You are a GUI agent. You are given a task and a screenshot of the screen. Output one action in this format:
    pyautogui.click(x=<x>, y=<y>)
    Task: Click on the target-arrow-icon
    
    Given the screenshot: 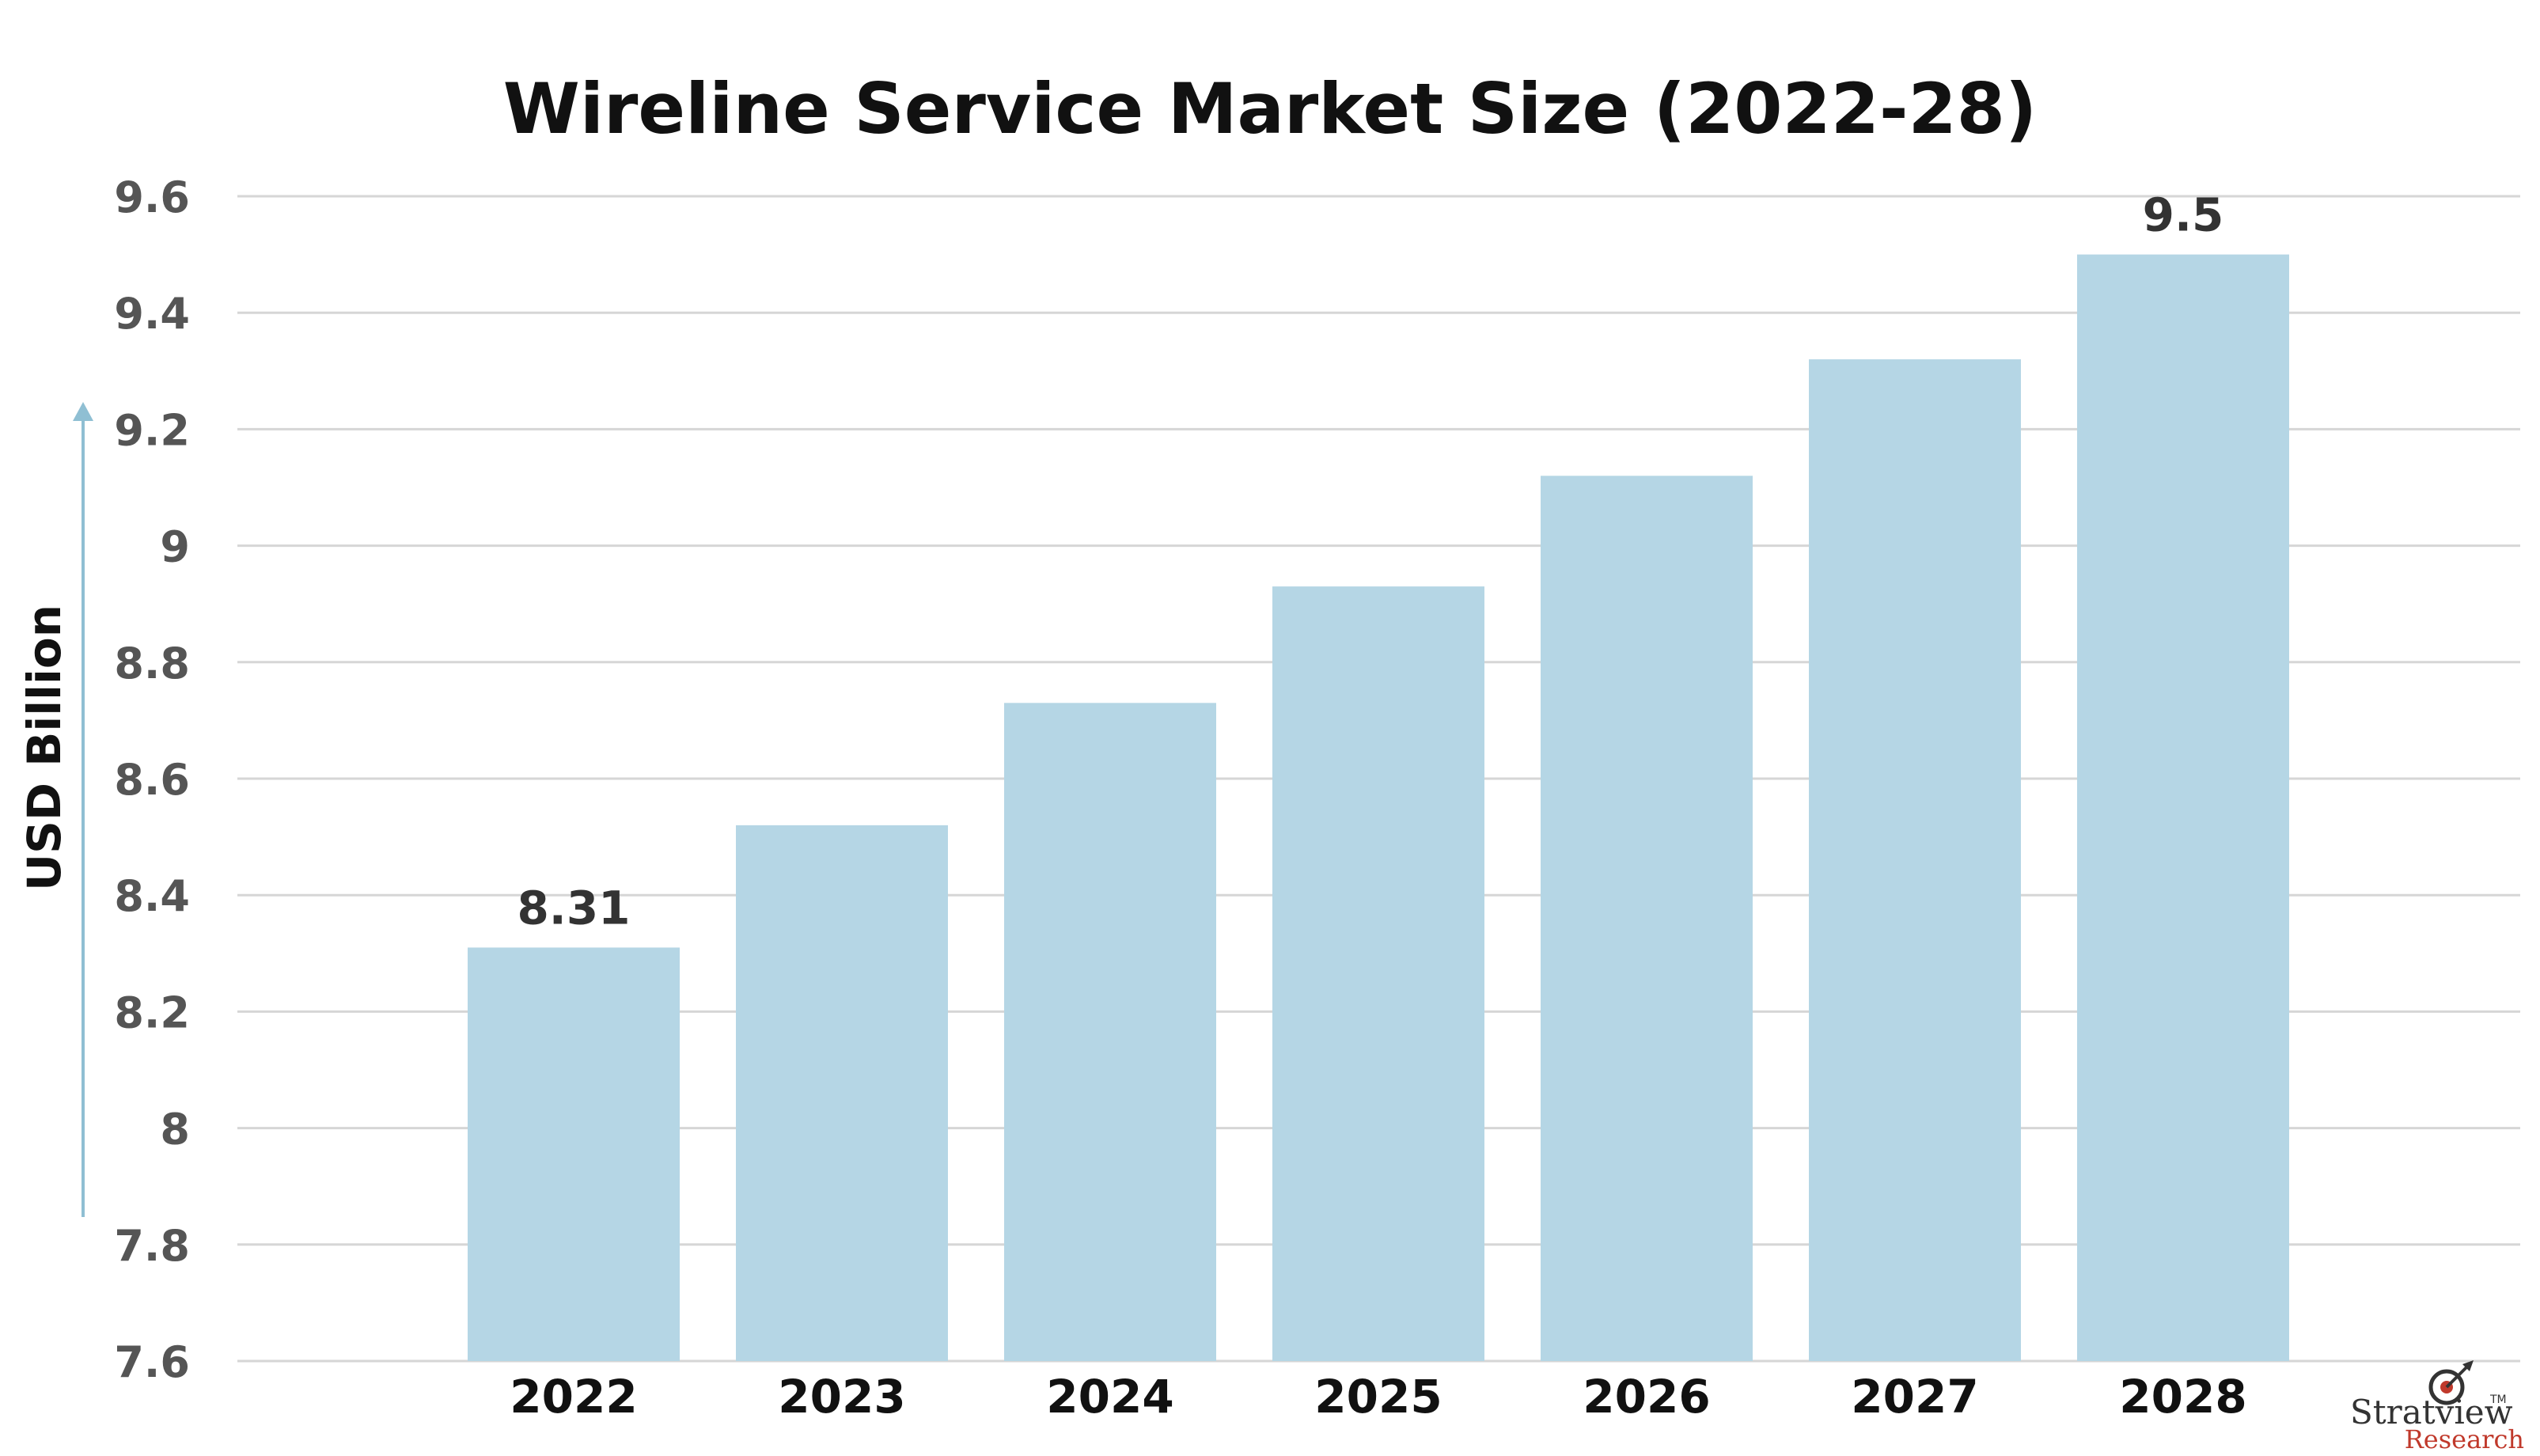 What is the action you would take?
    pyautogui.click(x=2451, y=1382)
    